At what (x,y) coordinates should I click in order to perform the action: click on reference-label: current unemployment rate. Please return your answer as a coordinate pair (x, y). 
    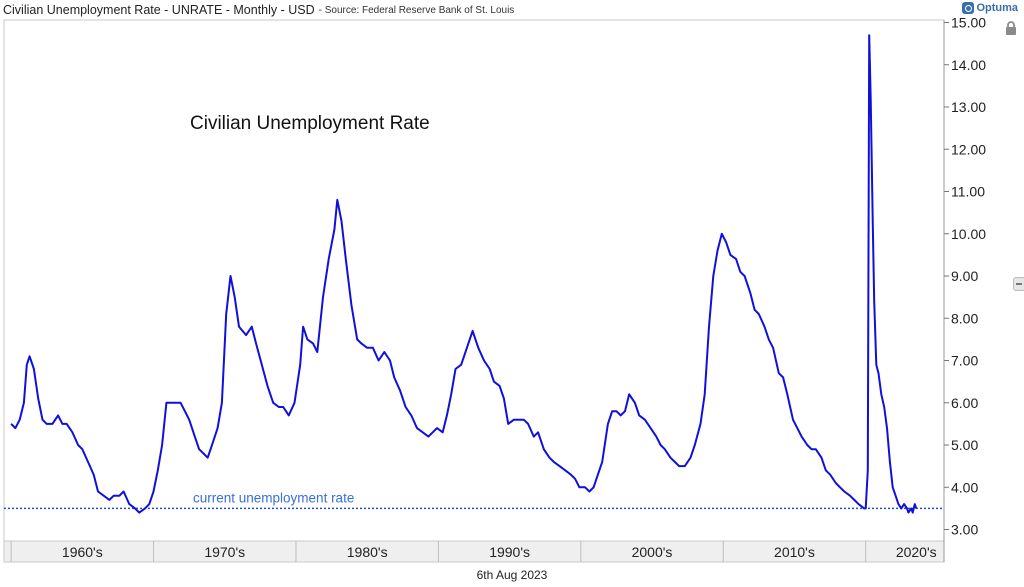
    Looking at the image, I should click on (273, 497).